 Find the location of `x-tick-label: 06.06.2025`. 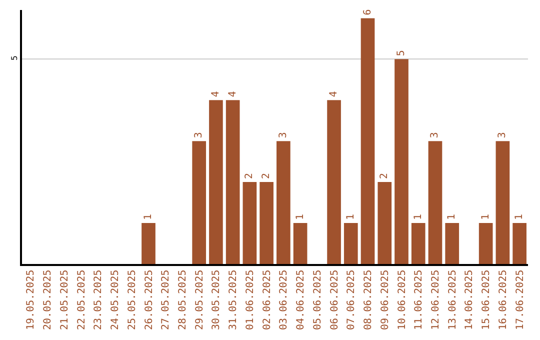

x-tick-label: 06.06.2025 is located at coordinates (334, 300).